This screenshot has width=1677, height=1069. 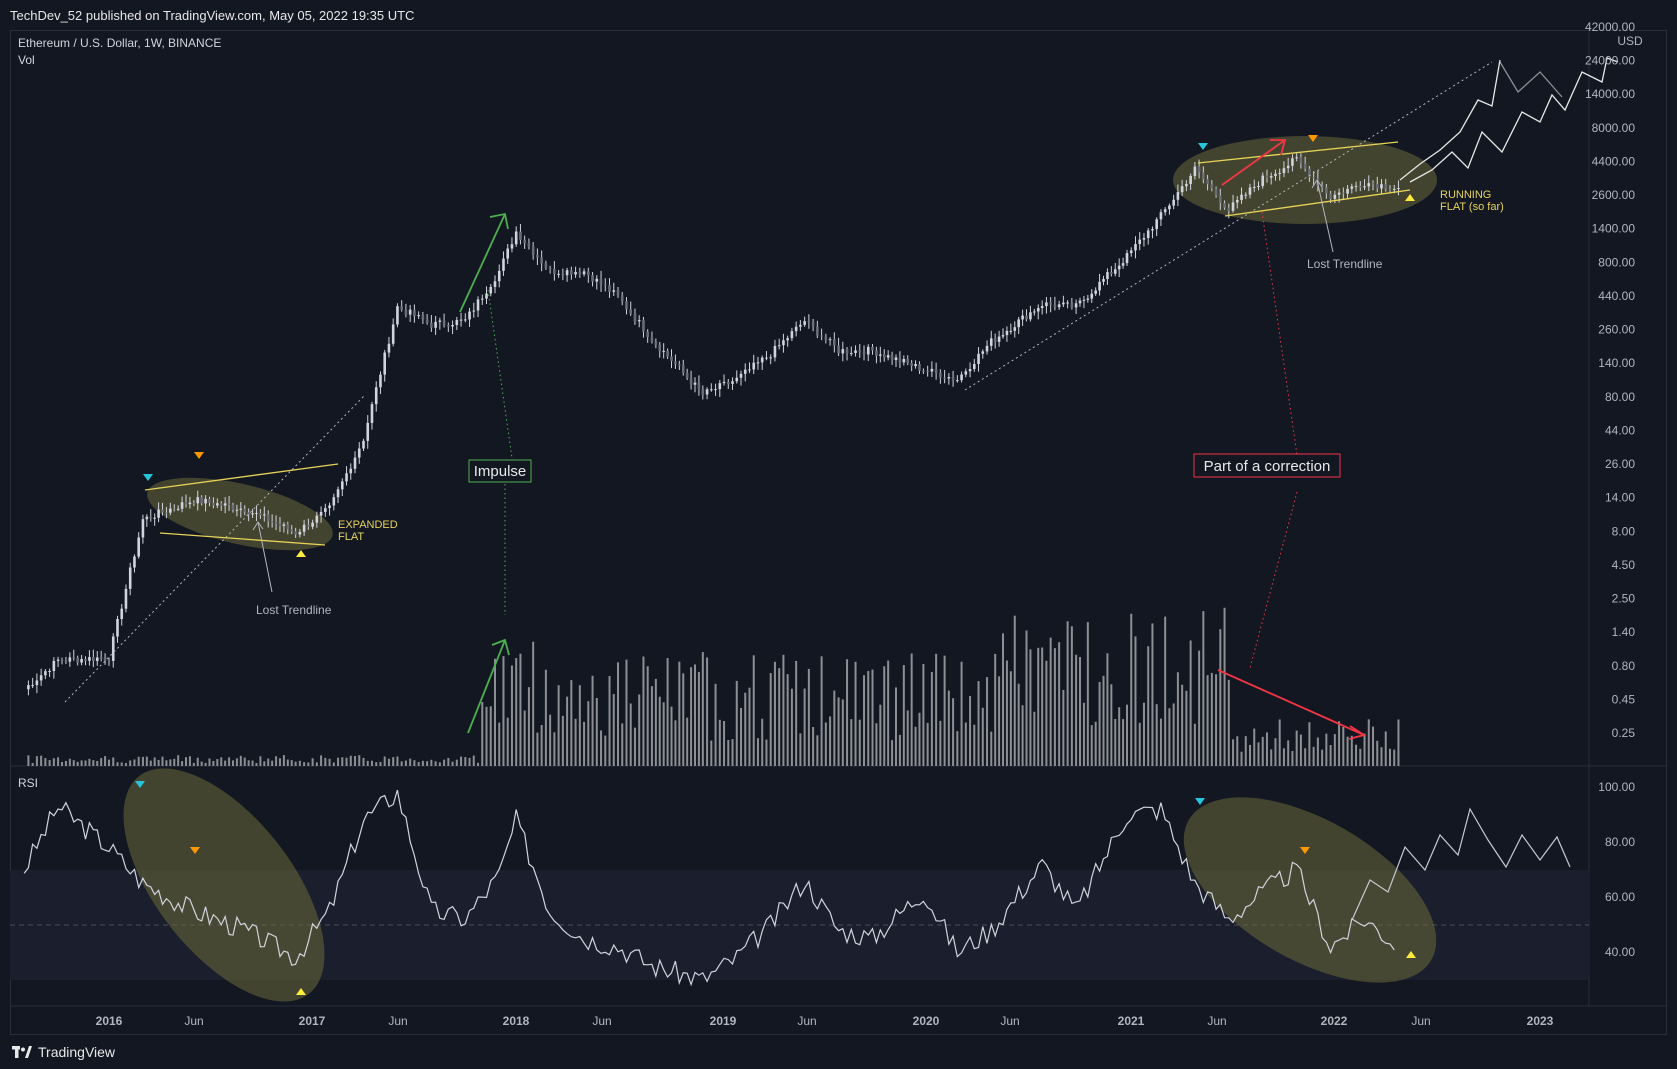 What do you see at coordinates (119, 43) in the screenshot?
I see `symbol-legend: Ethereum / U.S. Dollar, 1W, BINANCE` at bounding box center [119, 43].